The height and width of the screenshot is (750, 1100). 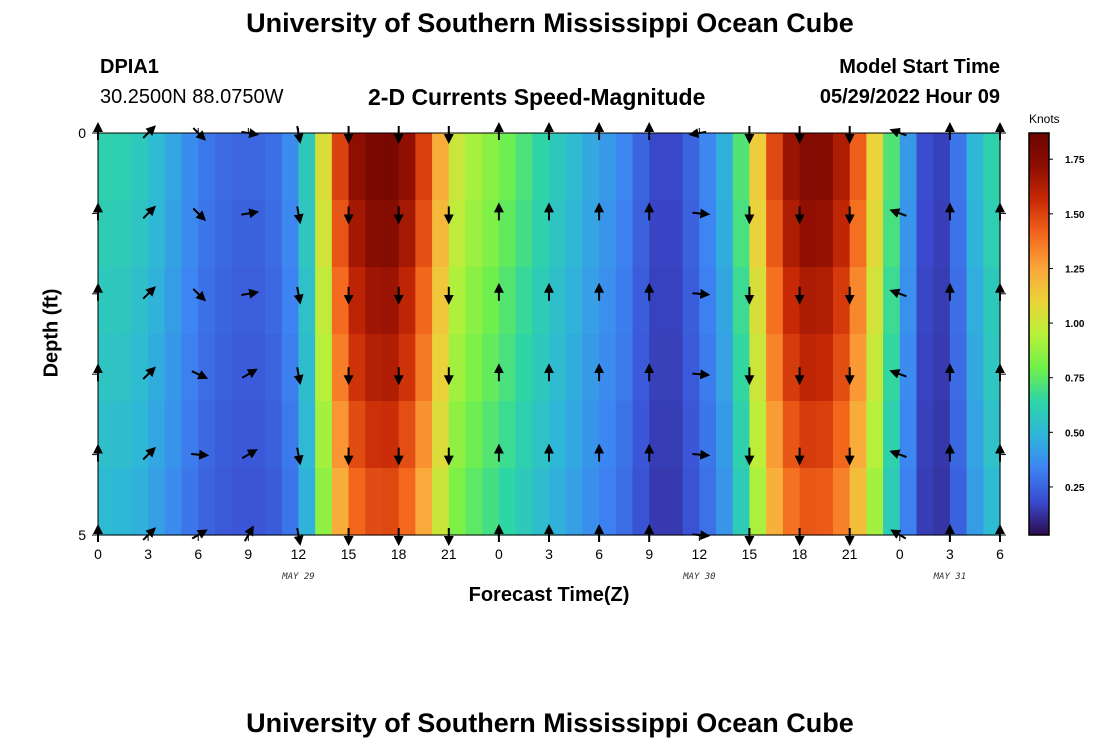 What do you see at coordinates (599, 554) in the screenshot?
I see `x-tick-label: 6` at bounding box center [599, 554].